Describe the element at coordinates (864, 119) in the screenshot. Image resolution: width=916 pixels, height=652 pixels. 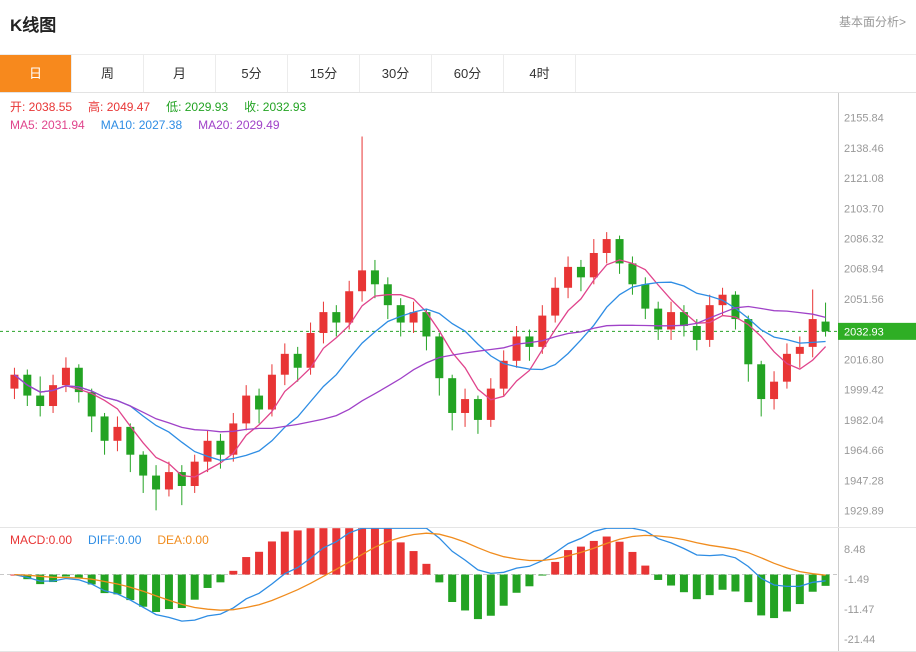
I see `price-tick-label: 2155.84` at that location.